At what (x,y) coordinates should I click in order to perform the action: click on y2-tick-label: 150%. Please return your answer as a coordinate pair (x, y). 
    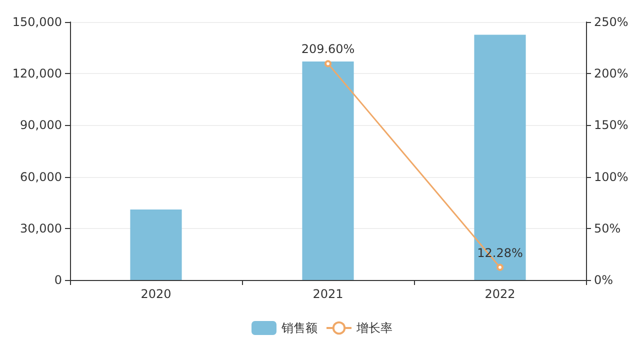
    Looking at the image, I should click on (611, 125).